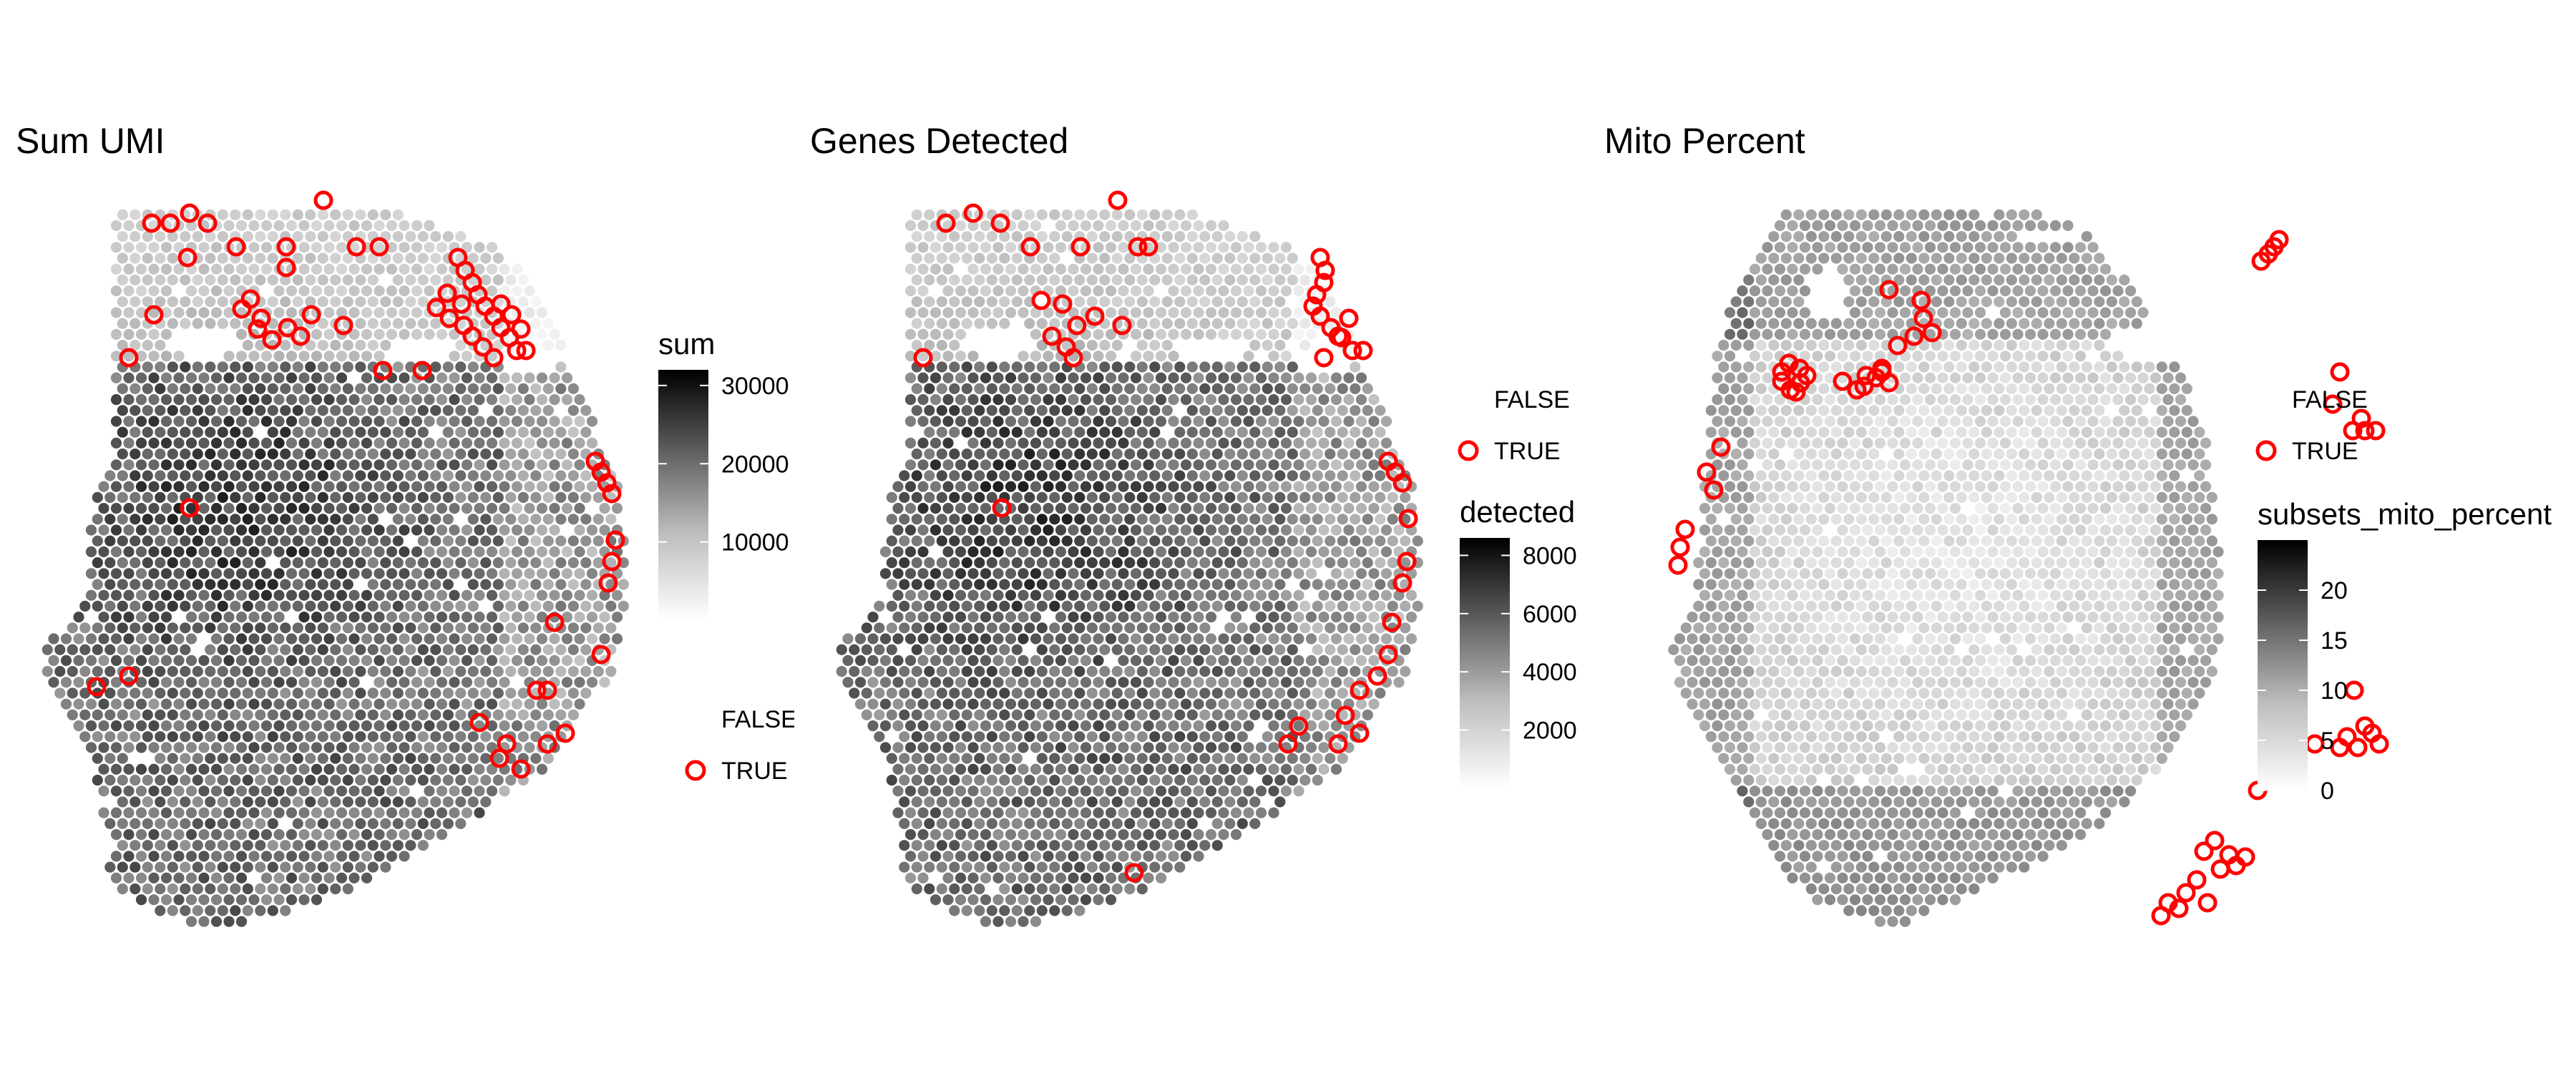  What do you see at coordinates (1041, 300) in the screenshot?
I see `outlier-ring` at bounding box center [1041, 300].